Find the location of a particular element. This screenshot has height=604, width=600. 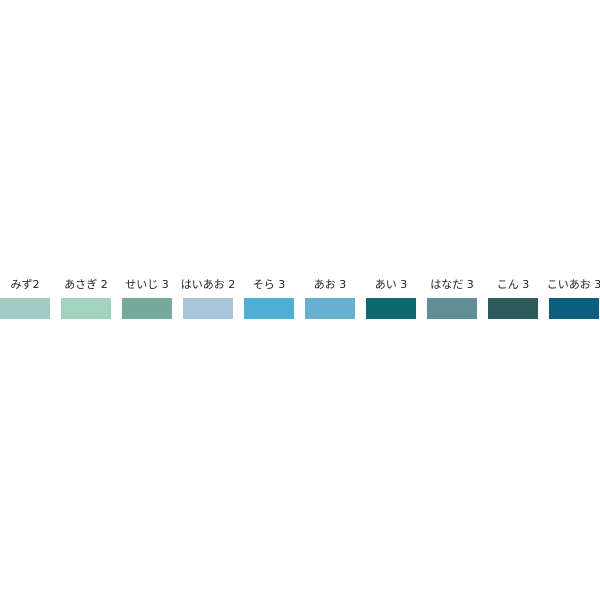

swatch-label: あお 3 is located at coordinates (330, 284).